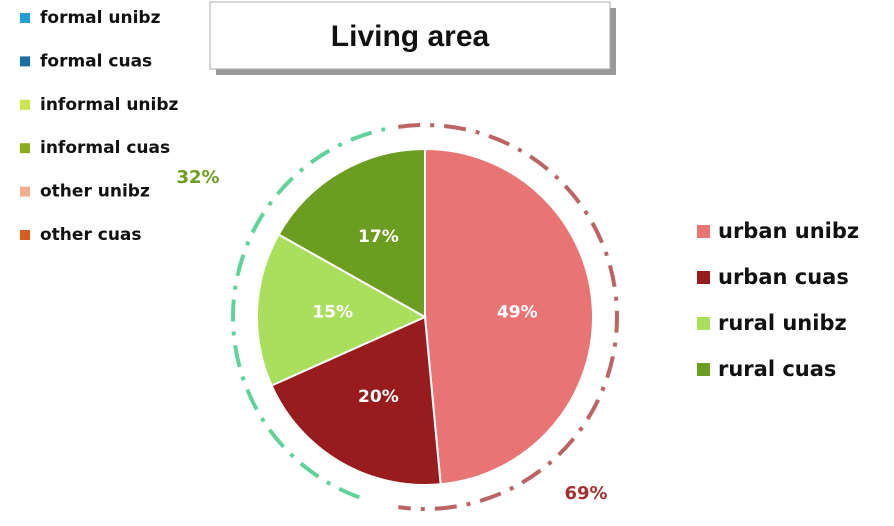 Image resolution: width=894 pixels, height=526 pixels. What do you see at coordinates (197, 177) in the screenshot?
I see `annotation: 32%` at bounding box center [197, 177].